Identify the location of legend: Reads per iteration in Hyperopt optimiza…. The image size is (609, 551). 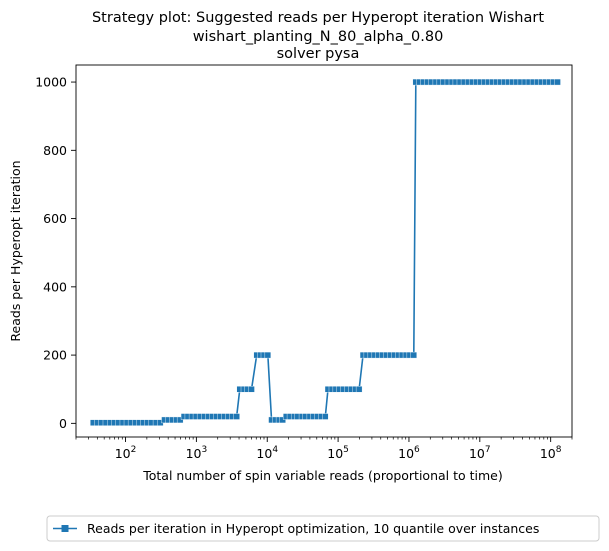
(323, 528).